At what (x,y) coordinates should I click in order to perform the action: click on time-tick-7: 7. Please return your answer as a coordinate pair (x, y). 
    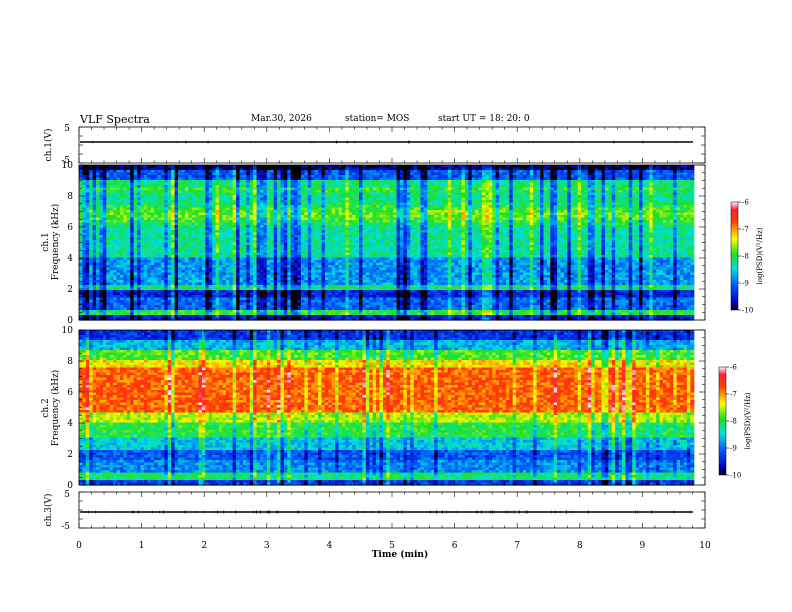
    Looking at the image, I should click on (517, 546).